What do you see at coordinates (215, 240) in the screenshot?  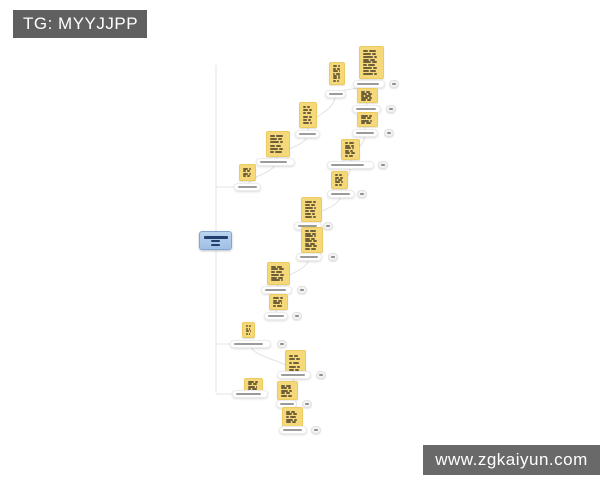 I see `root-topic` at bounding box center [215, 240].